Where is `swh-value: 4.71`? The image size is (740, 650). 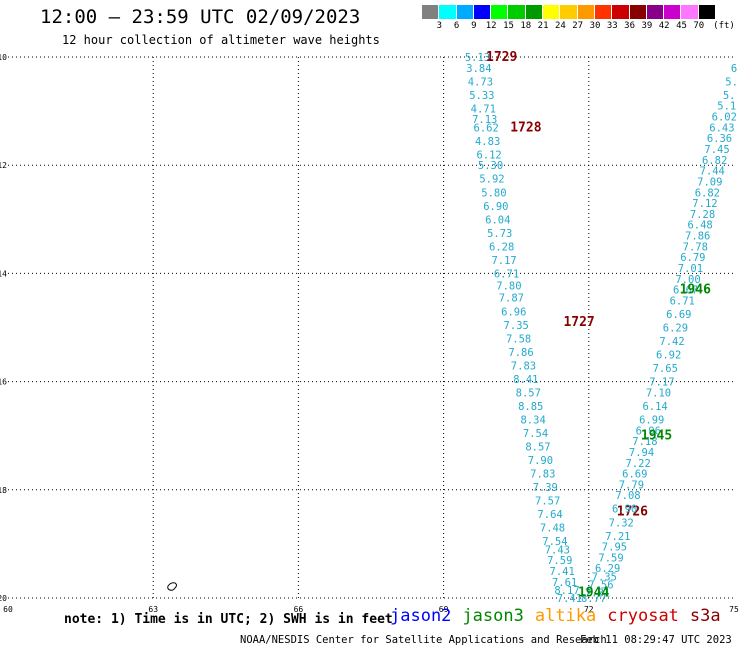 swh-value: 4.71 is located at coordinates (483, 109).